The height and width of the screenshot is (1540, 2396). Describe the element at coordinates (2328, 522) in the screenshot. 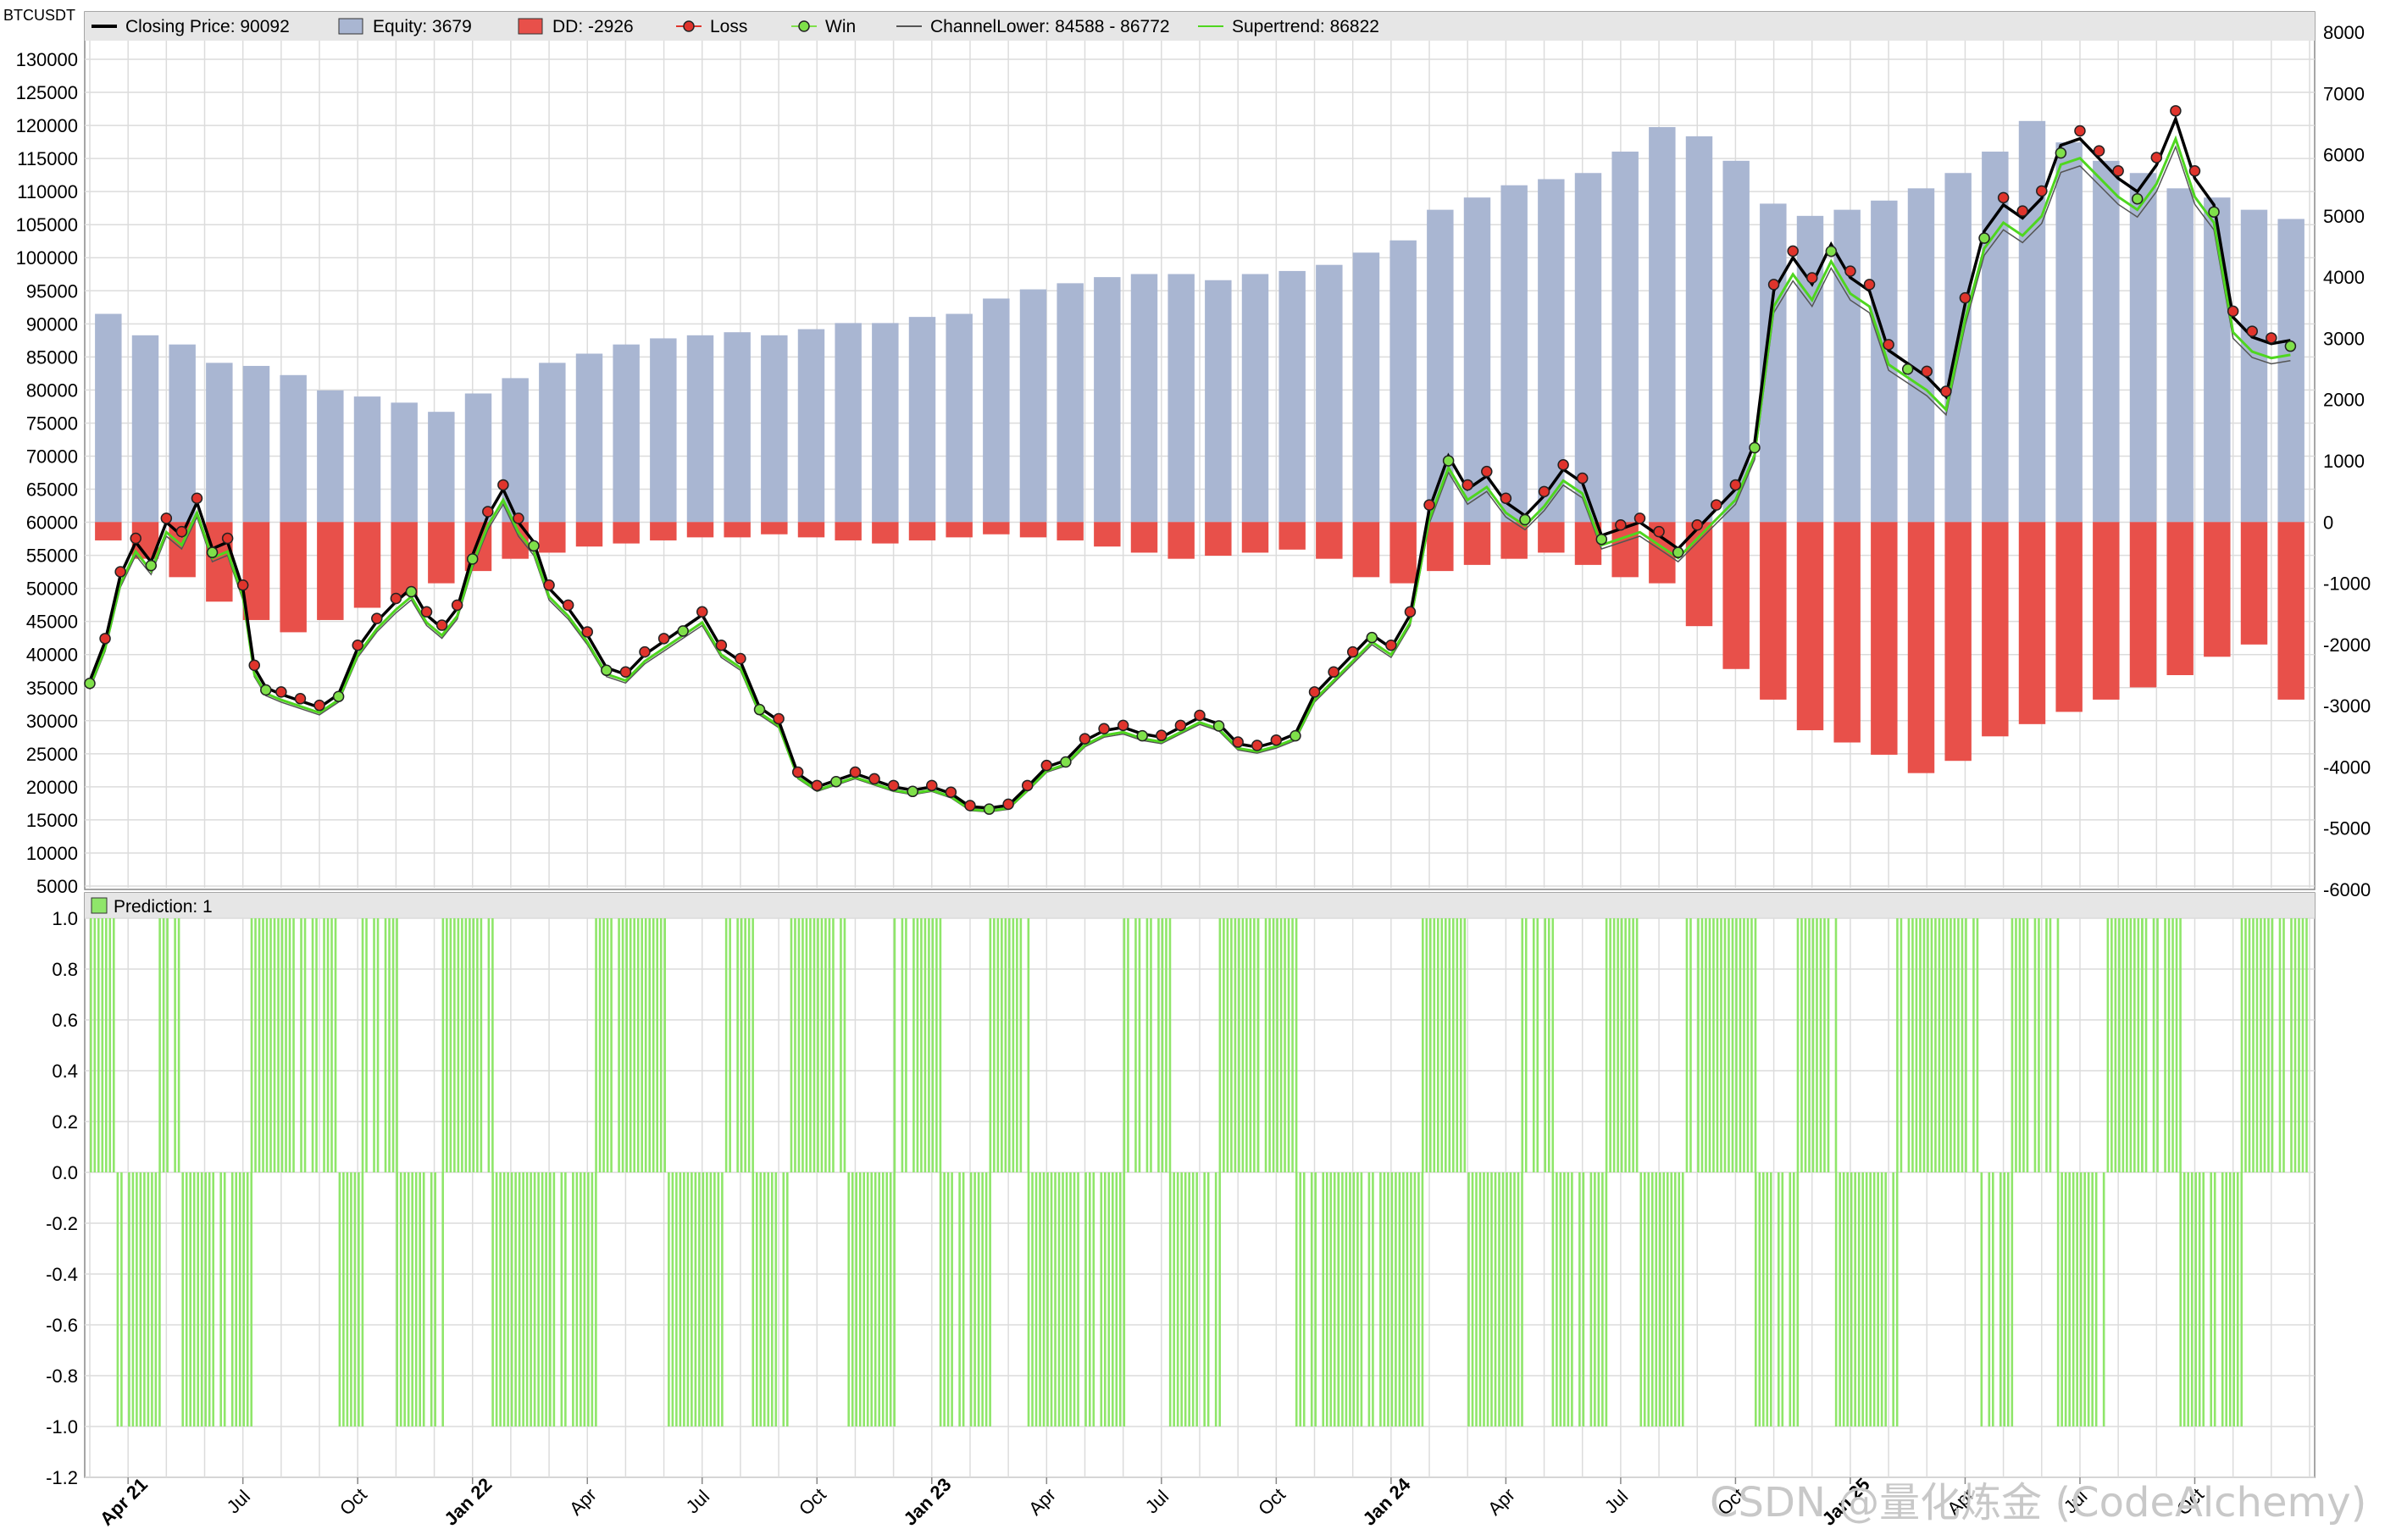

I see `equity-tick-label: 0` at that location.